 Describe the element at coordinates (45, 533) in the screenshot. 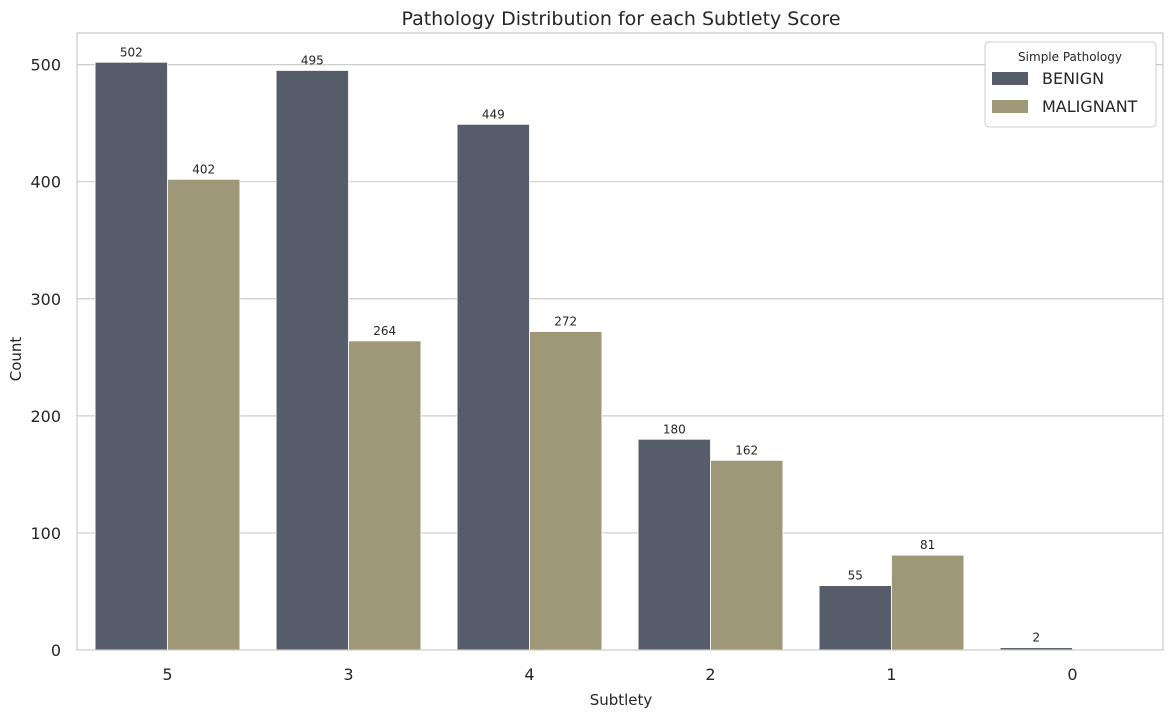

I see `y-tick-label: 100` at that location.